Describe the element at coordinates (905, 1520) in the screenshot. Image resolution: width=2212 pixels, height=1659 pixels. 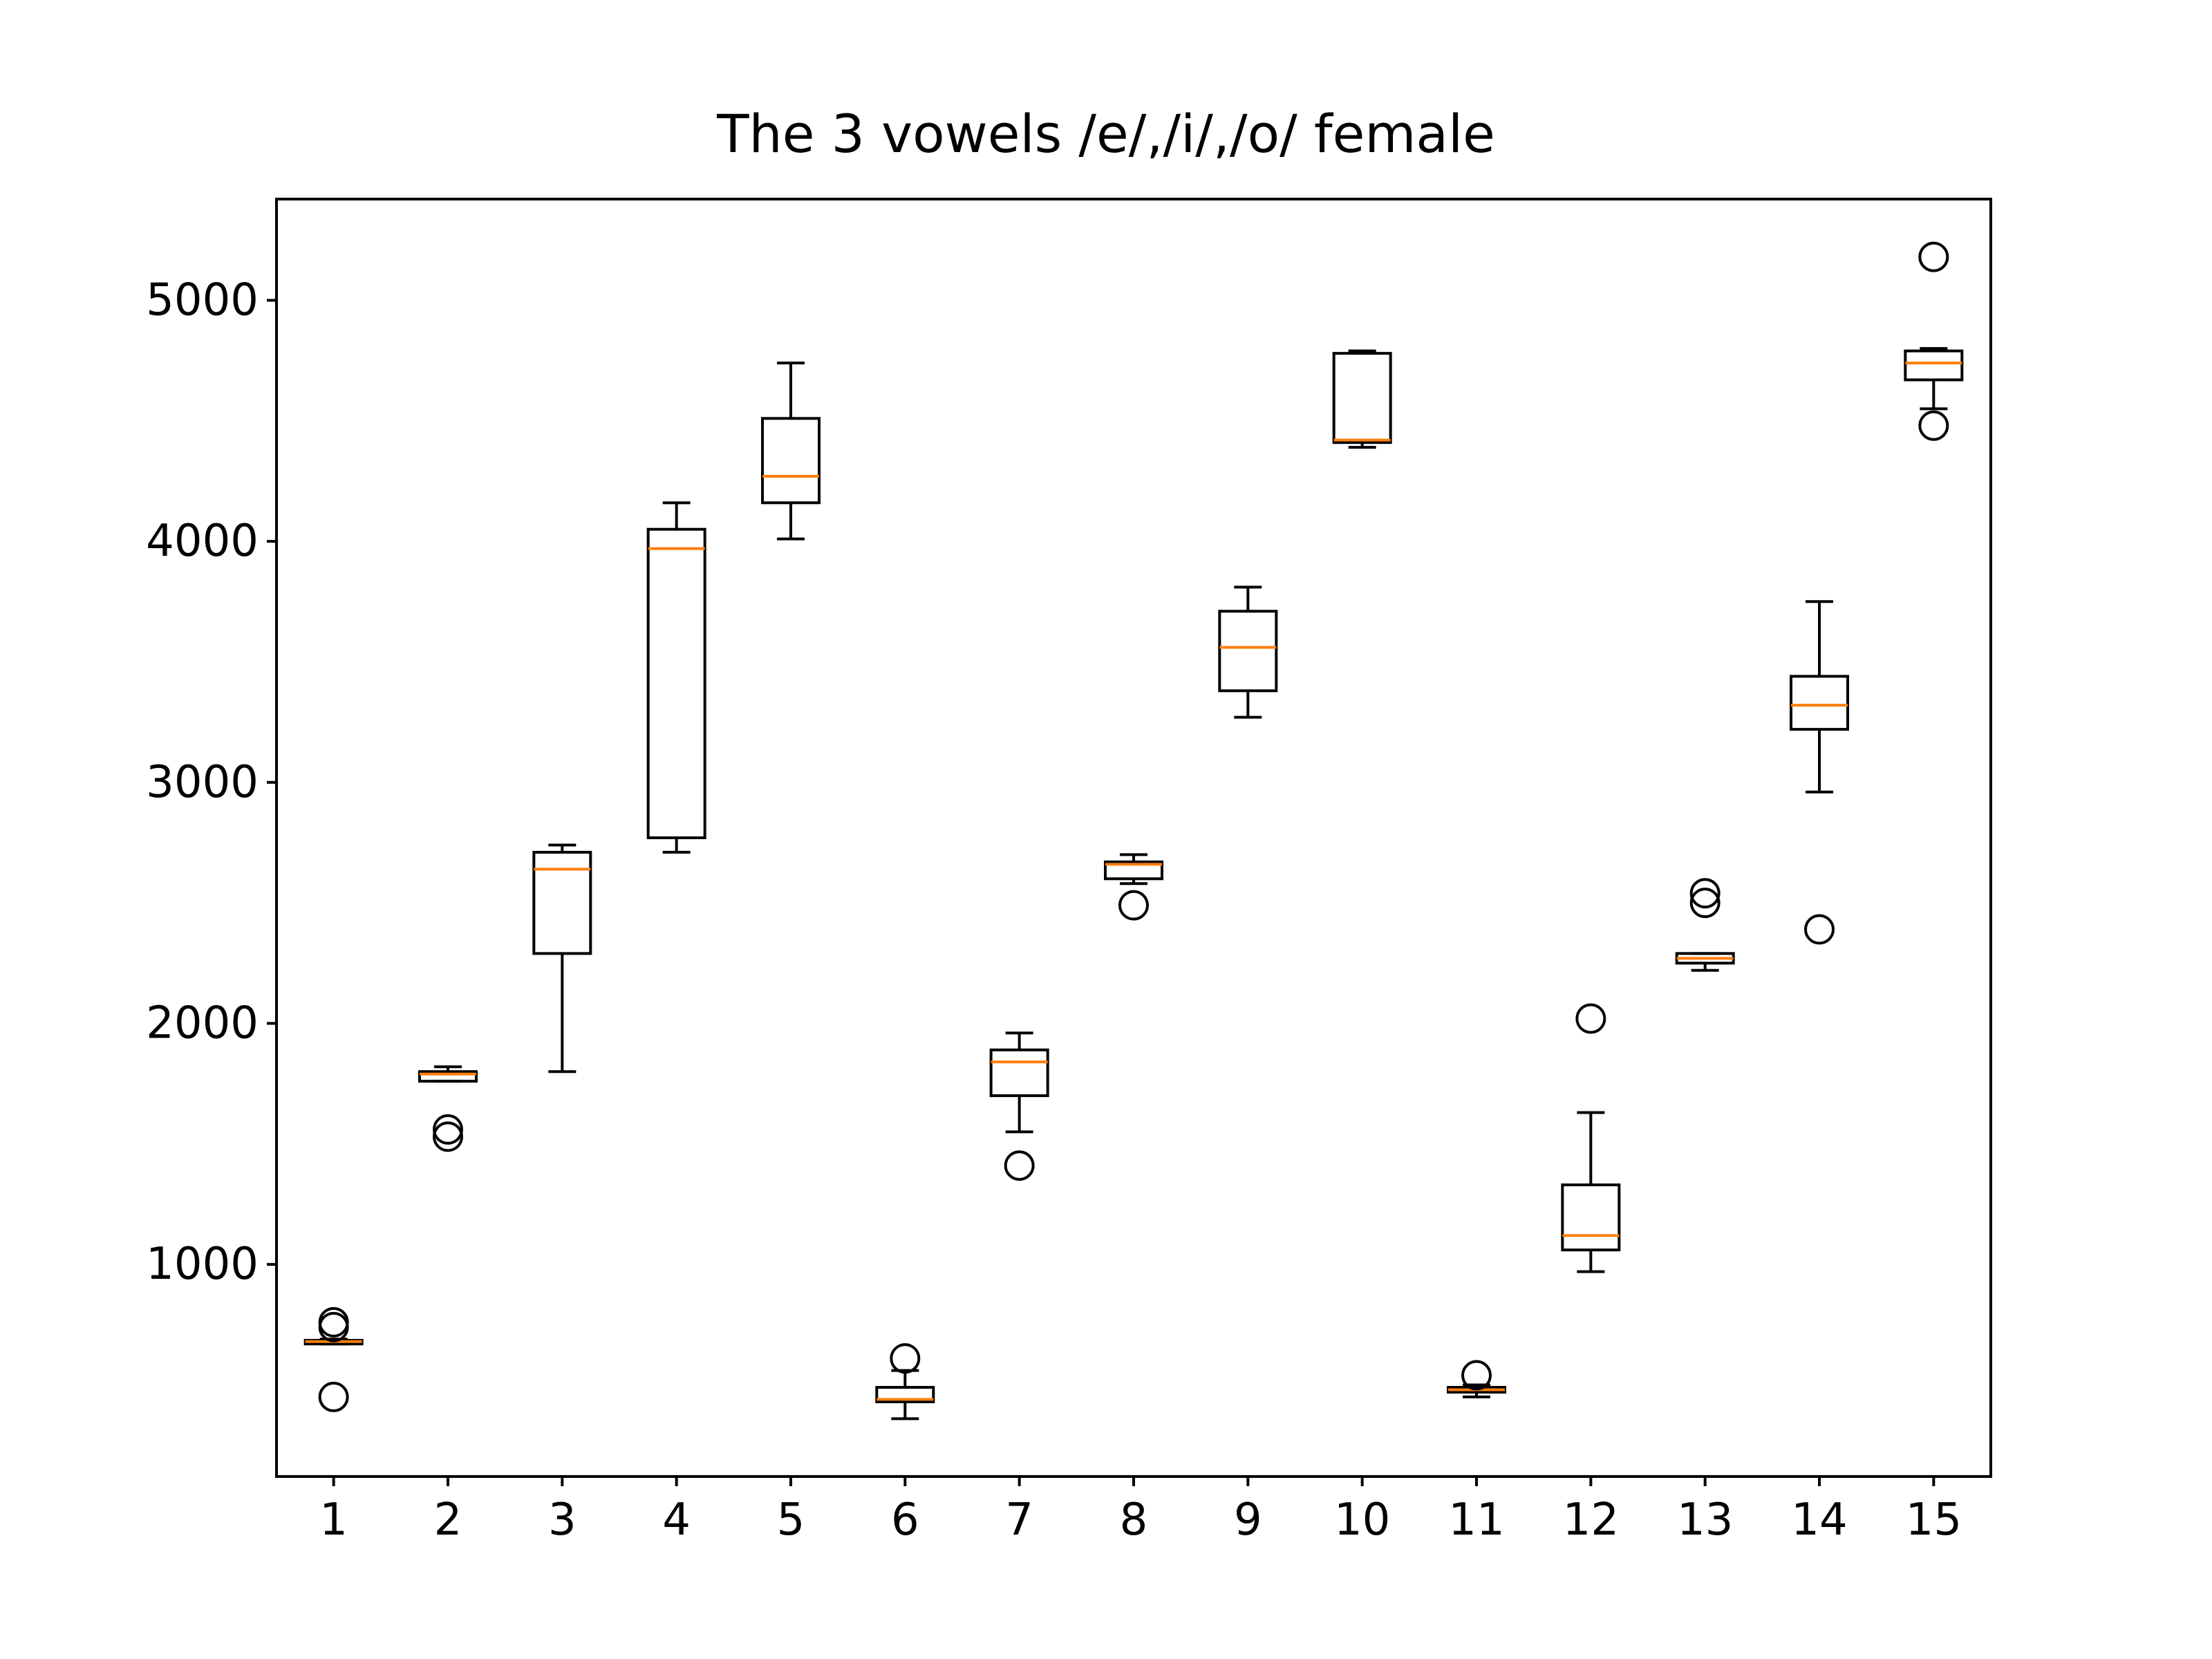
I see `x-tick-label: 6` at that location.